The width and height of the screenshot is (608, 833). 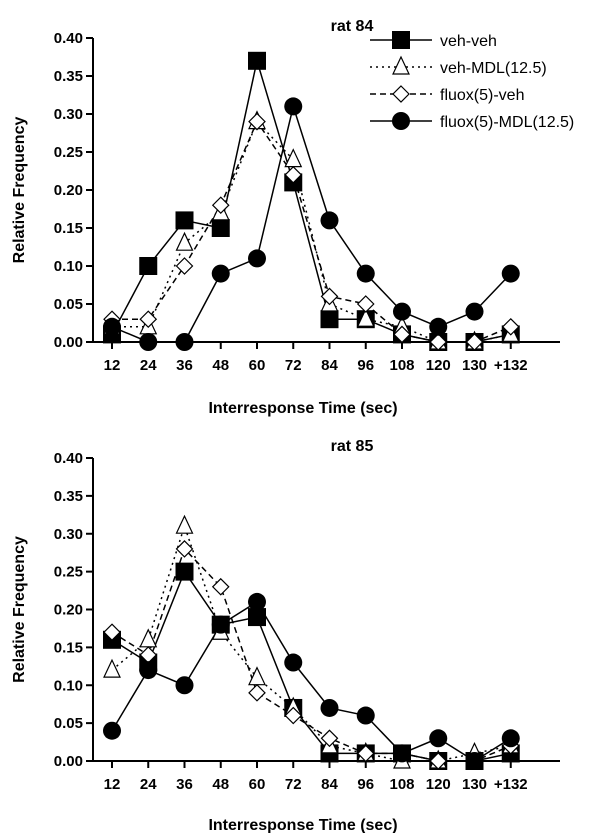 I want to click on x-tick-label: 36, so click(x=184, y=365).